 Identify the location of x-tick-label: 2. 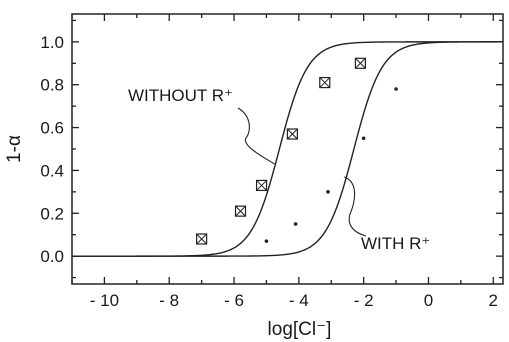
(493, 300).